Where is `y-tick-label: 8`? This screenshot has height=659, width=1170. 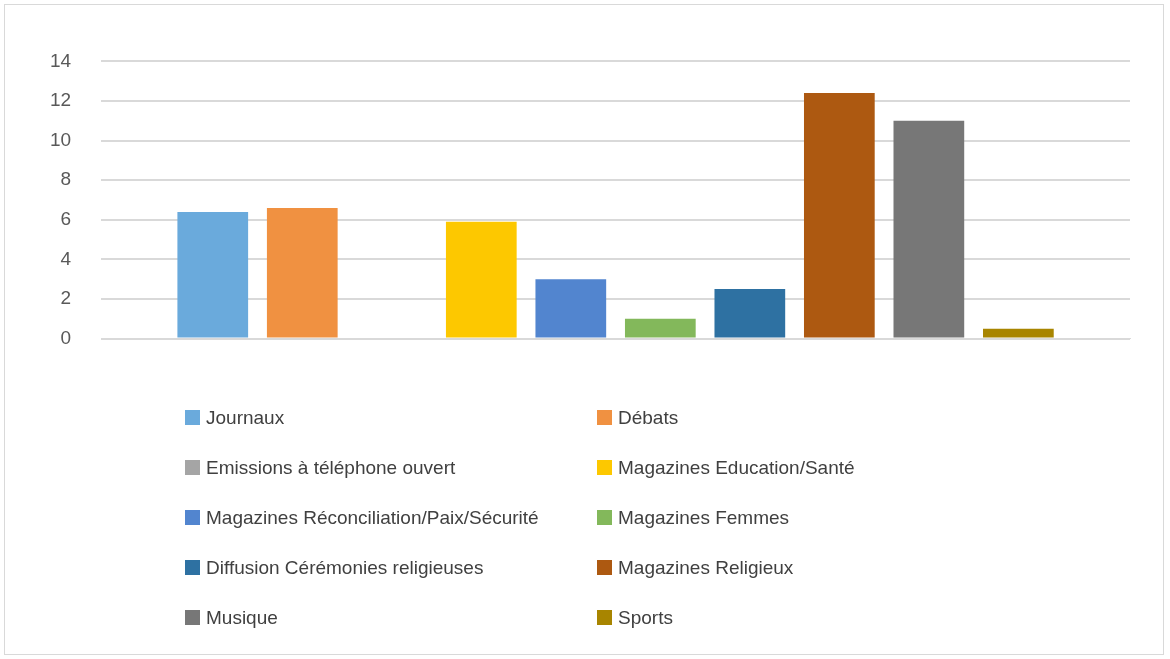
y-tick-label: 8 is located at coordinates (66, 179).